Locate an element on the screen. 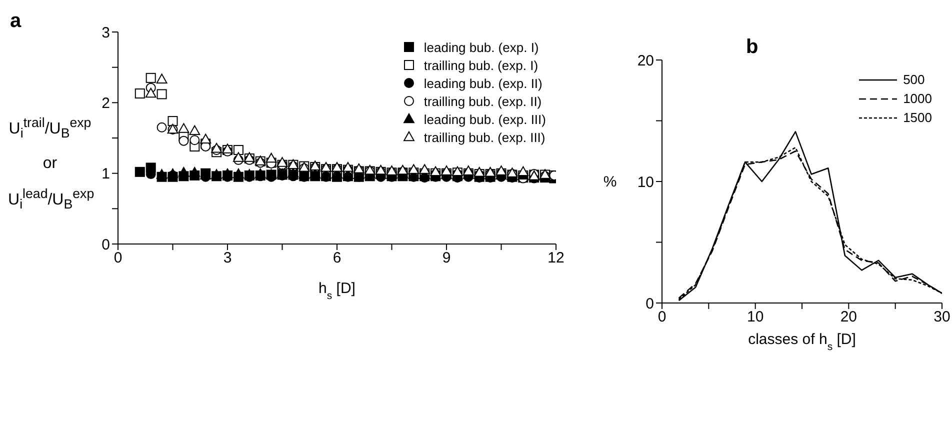 The image size is (952, 421). y-tick-label: 2 is located at coordinates (106, 103).